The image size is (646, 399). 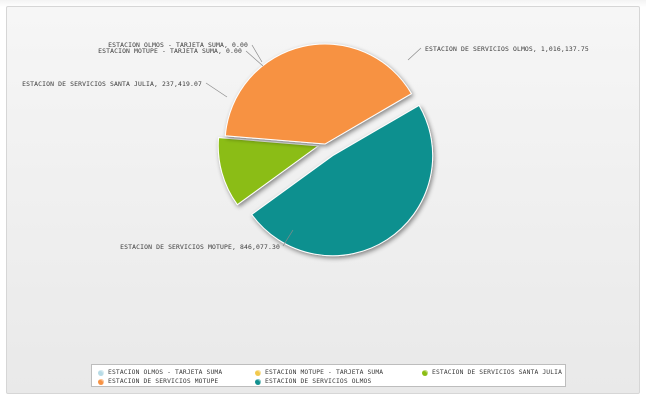 I want to click on legend-label: ESTACION DE SERVICIOS SANTA JULIA, so click(x=497, y=372).